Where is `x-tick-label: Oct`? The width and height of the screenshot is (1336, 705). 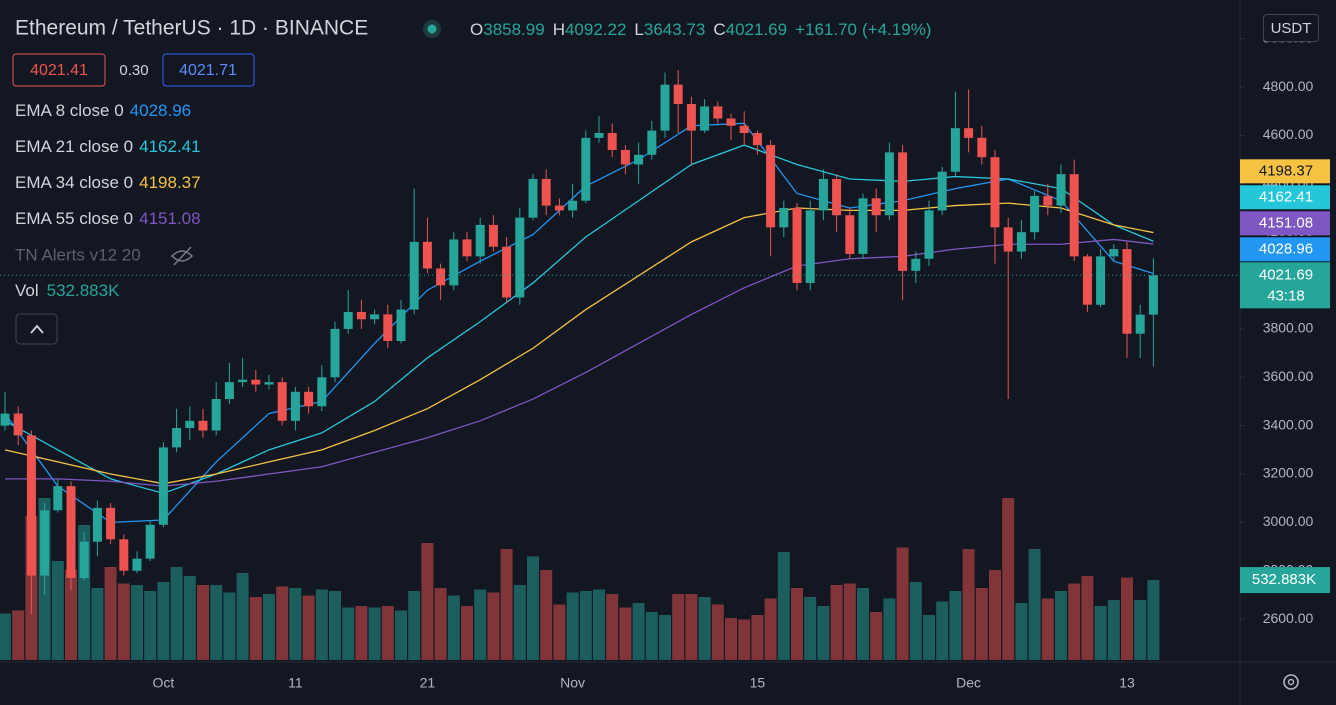
x-tick-label: Oct is located at coordinates (164, 683).